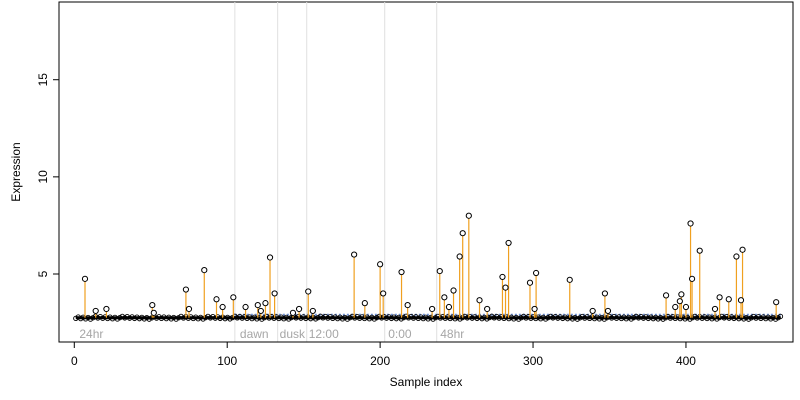 This screenshot has width=800, height=400. What do you see at coordinates (43, 80) in the screenshot?
I see `y-tick-label: 15` at bounding box center [43, 80].